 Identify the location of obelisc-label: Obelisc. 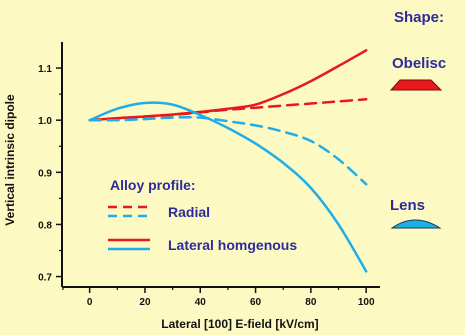
(419, 63).